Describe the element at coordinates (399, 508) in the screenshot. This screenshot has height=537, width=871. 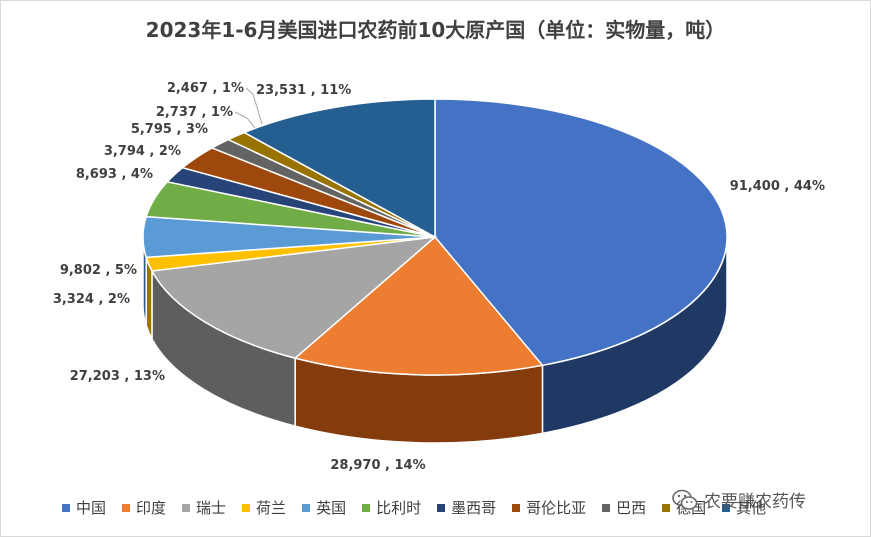
I see `legend-label: 比利时` at that location.